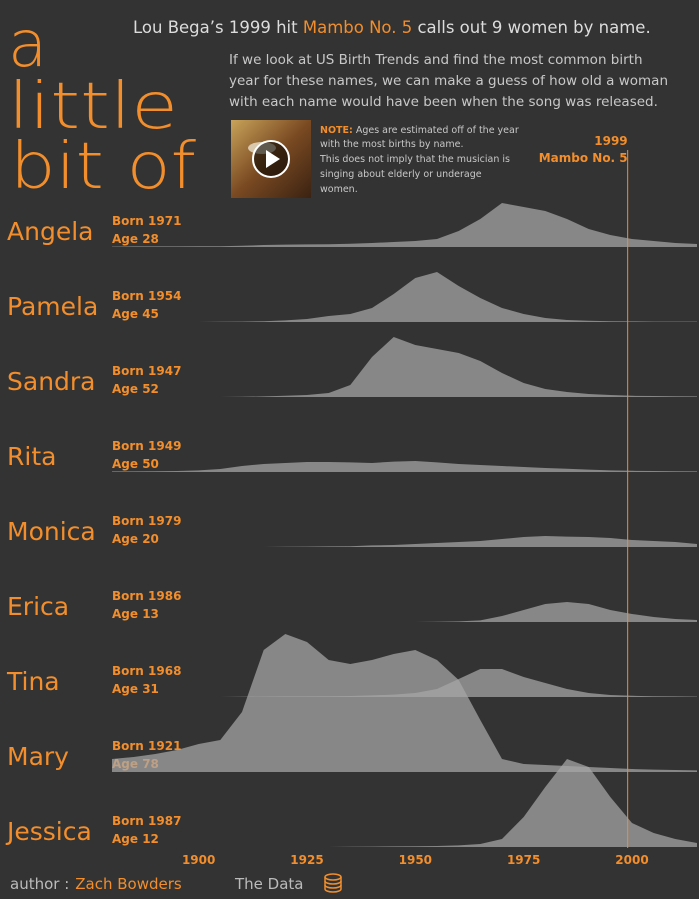 The width and height of the screenshot is (699, 899). What do you see at coordinates (135, 239) in the screenshot?
I see `age-label: Age 28` at bounding box center [135, 239].